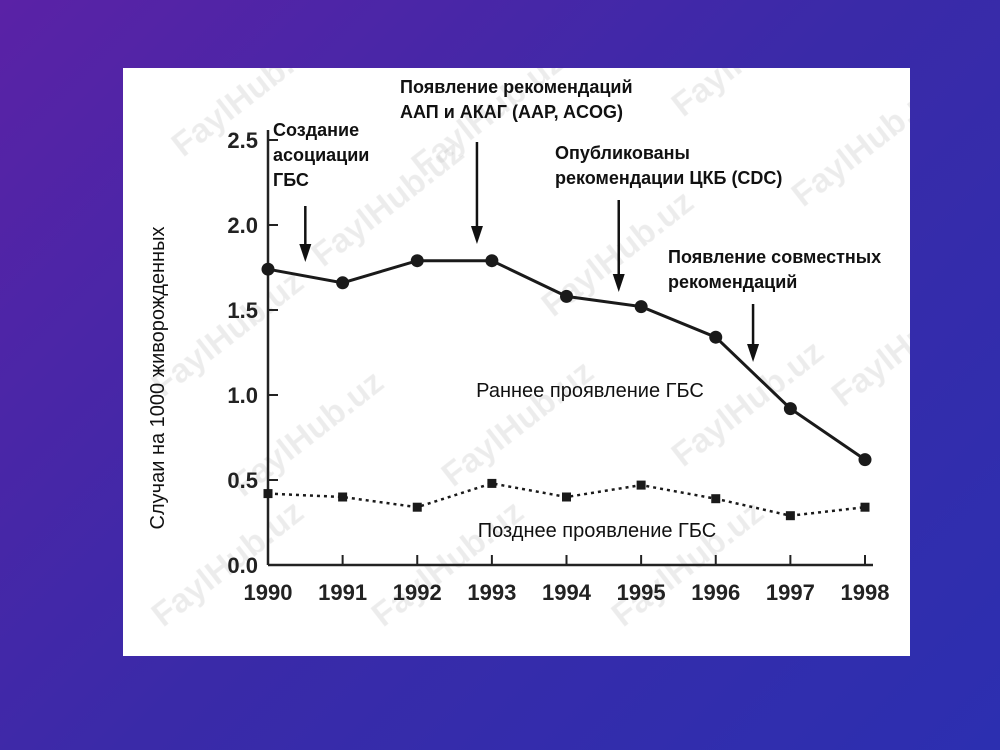  I want to click on x-tick-label: 1996, so click(715, 592).